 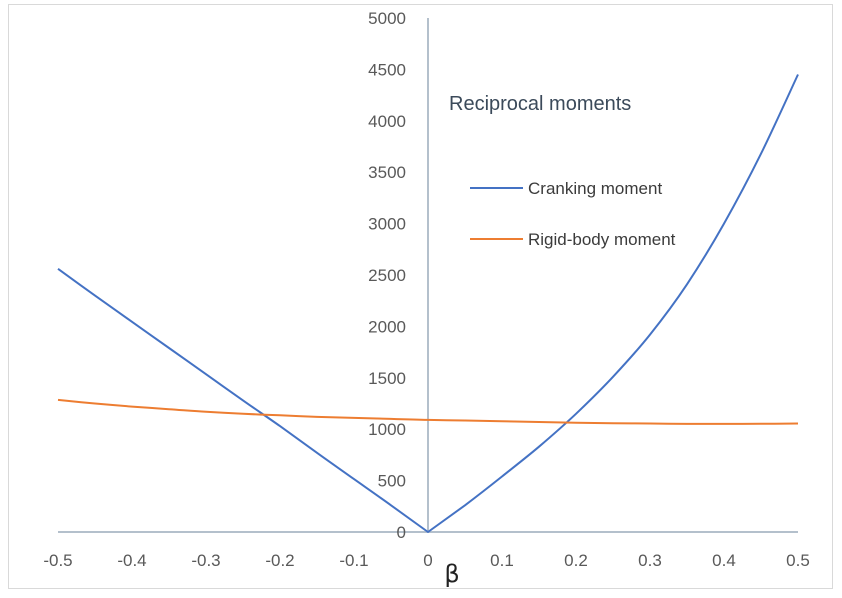 I want to click on x-tick-label: -0.3, so click(x=205, y=560).